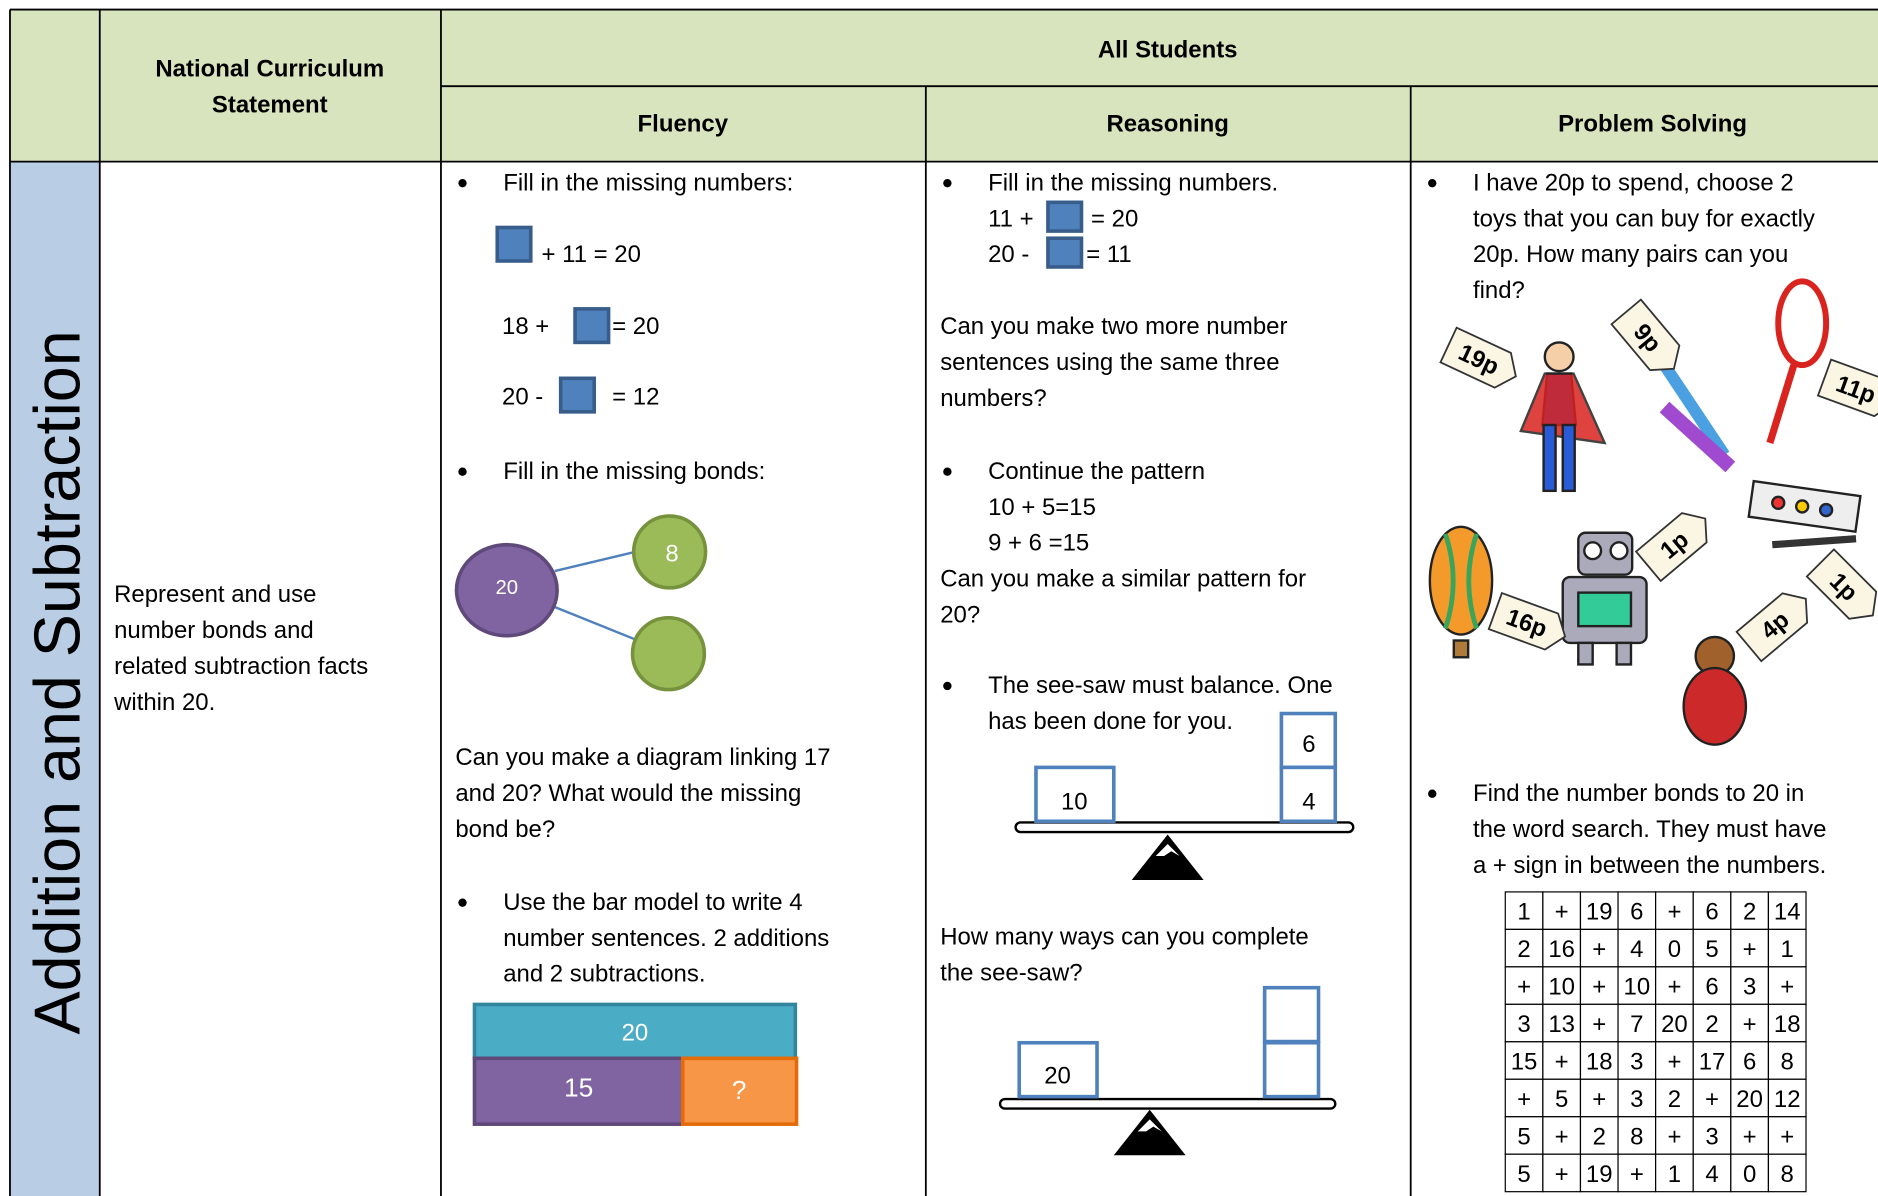  What do you see at coordinates (525, 326) in the screenshot?
I see `equation: 18 +` at bounding box center [525, 326].